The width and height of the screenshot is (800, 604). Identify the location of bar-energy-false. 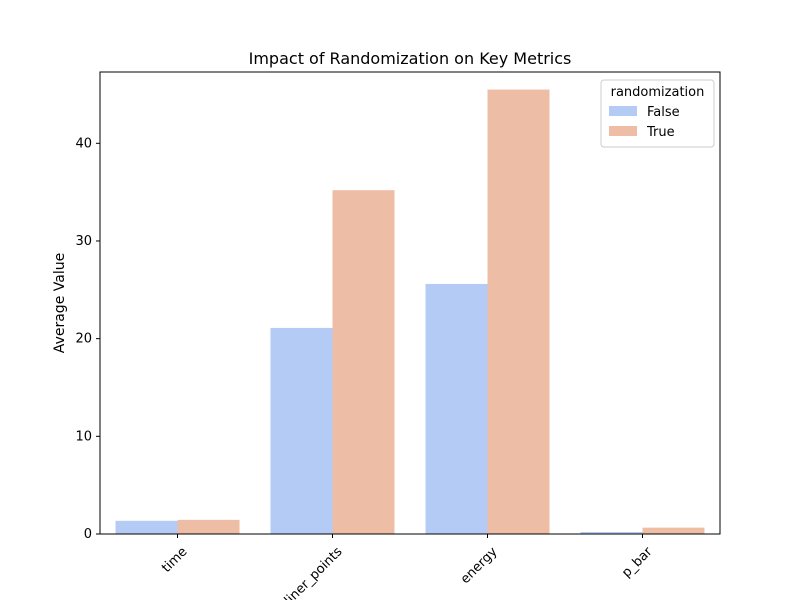
(456, 408).